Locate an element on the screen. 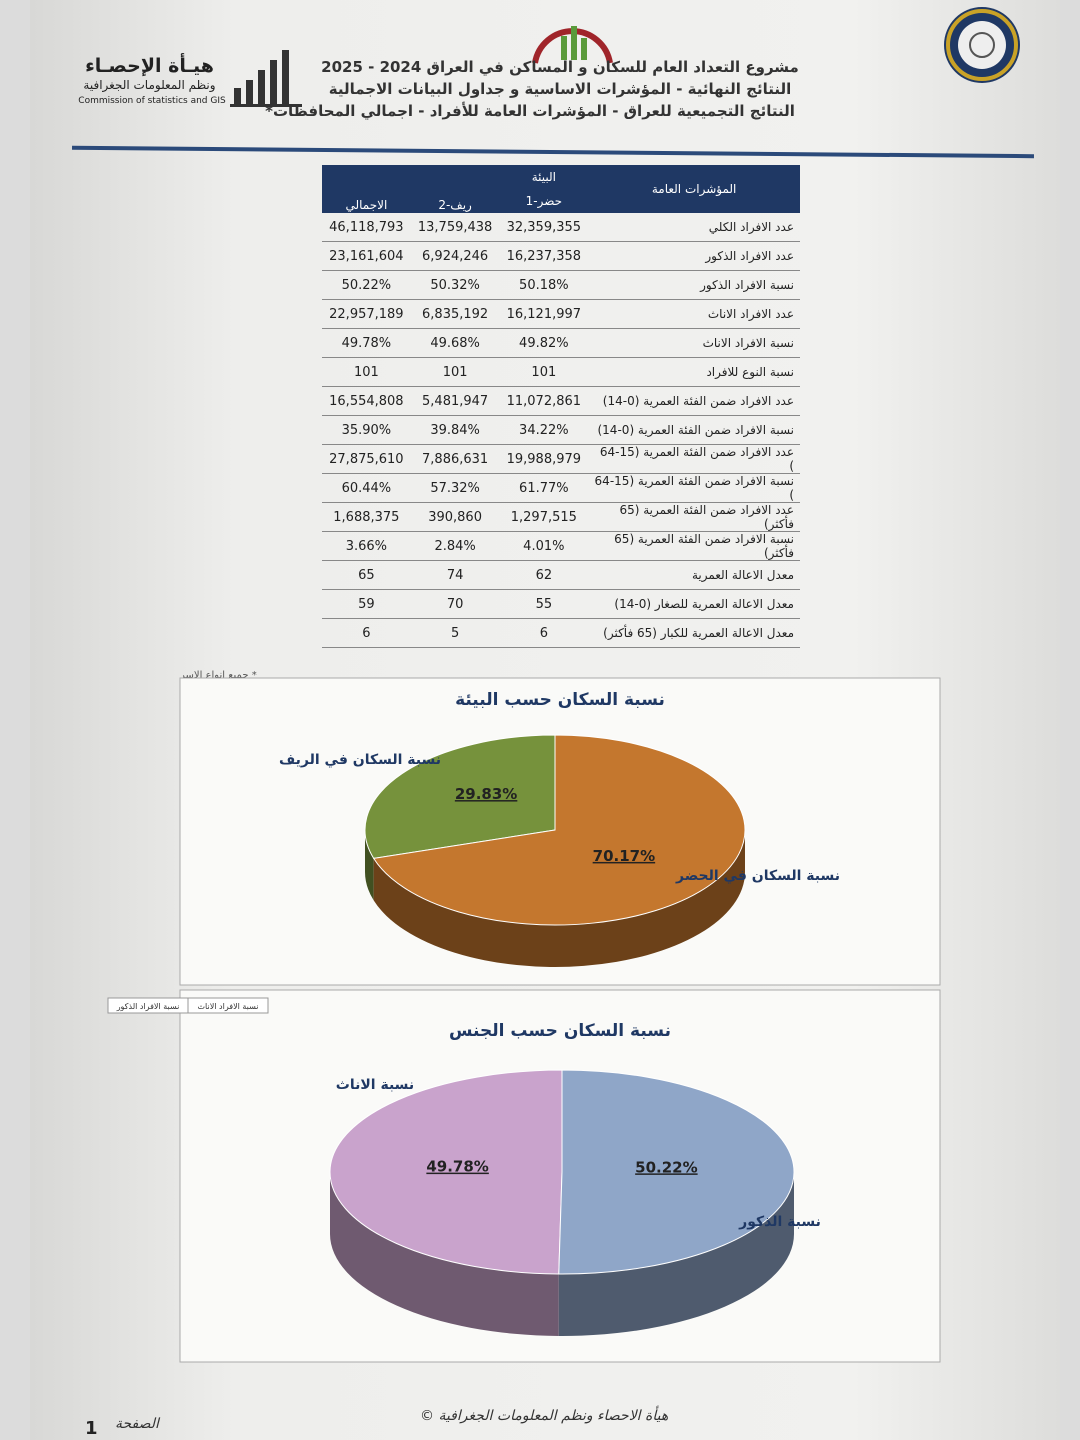  table-cell: 59 is located at coordinates (366, 604).